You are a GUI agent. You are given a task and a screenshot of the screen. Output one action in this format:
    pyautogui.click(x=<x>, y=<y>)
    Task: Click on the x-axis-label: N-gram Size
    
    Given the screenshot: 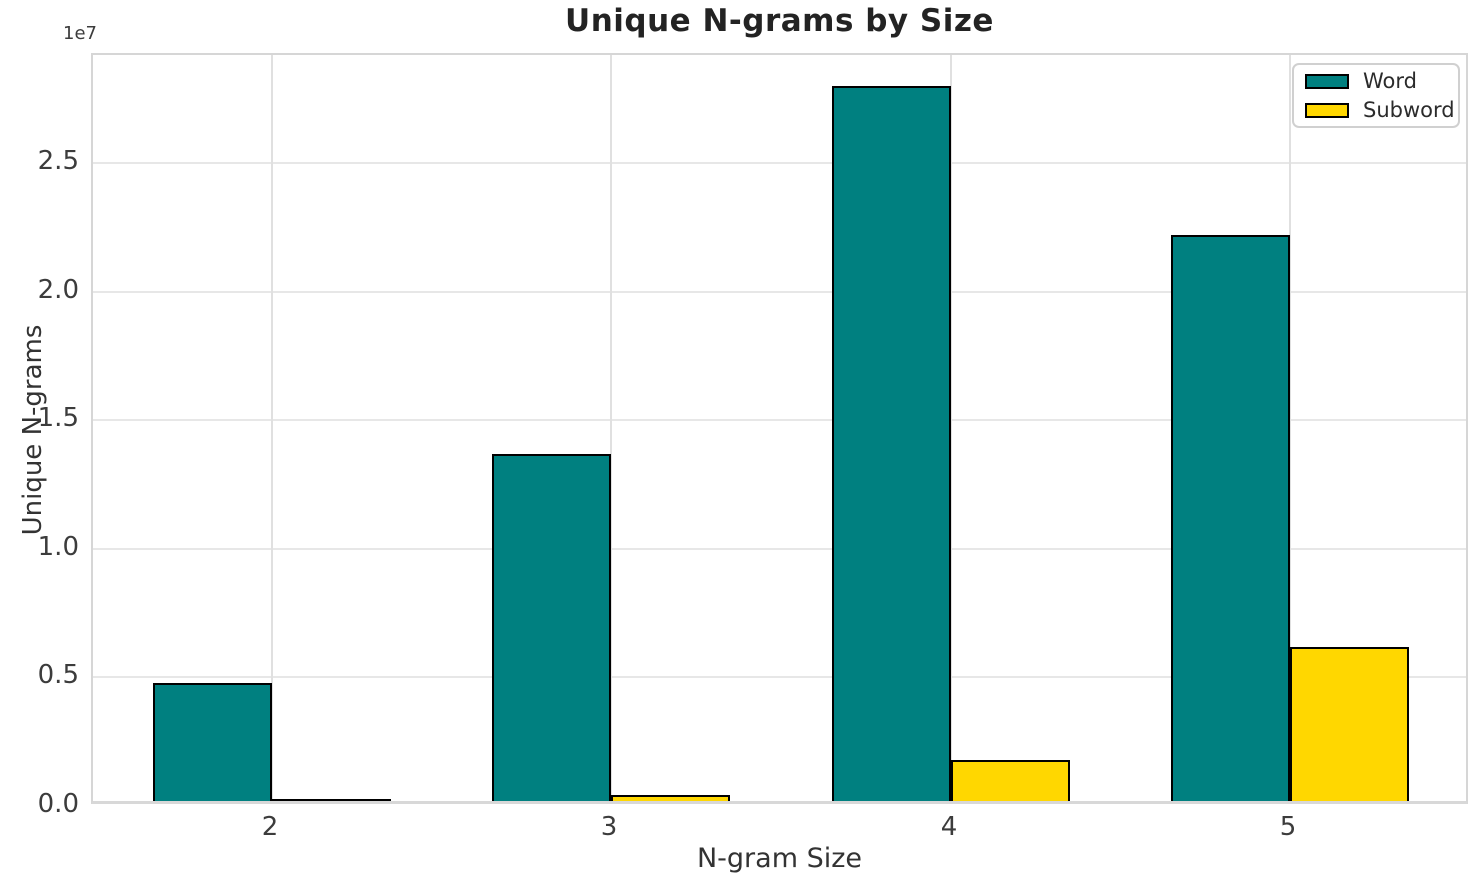 What is the action you would take?
    pyautogui.click(x=779, y=858)
    